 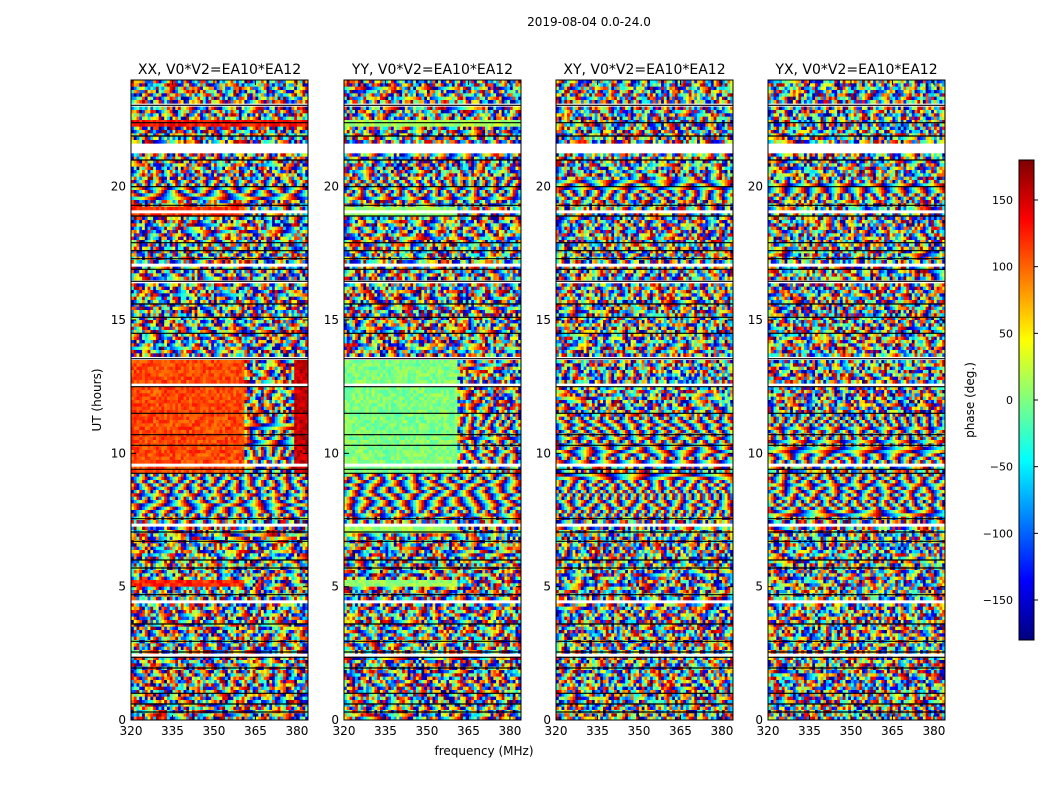 I want to click on colorbar-tick-label: 100, so click(x=1002, y=267).